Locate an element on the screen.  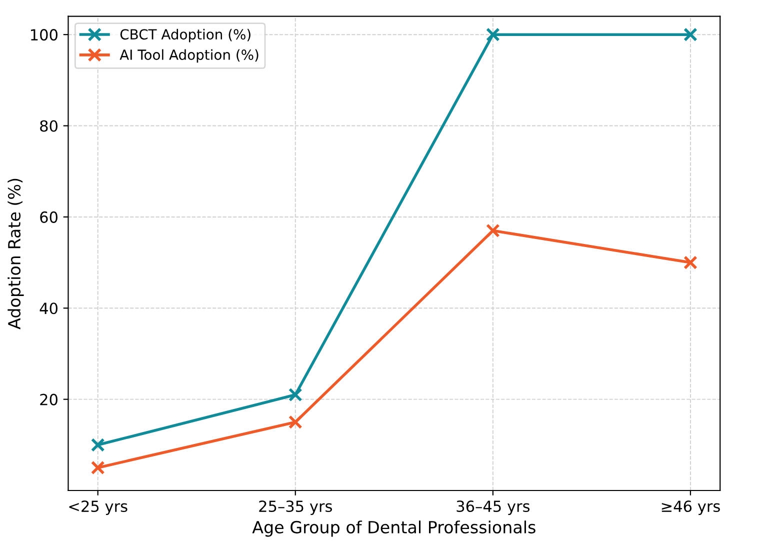
x-tick-label: 25–35 yrs is located at coordinates (295, 508).